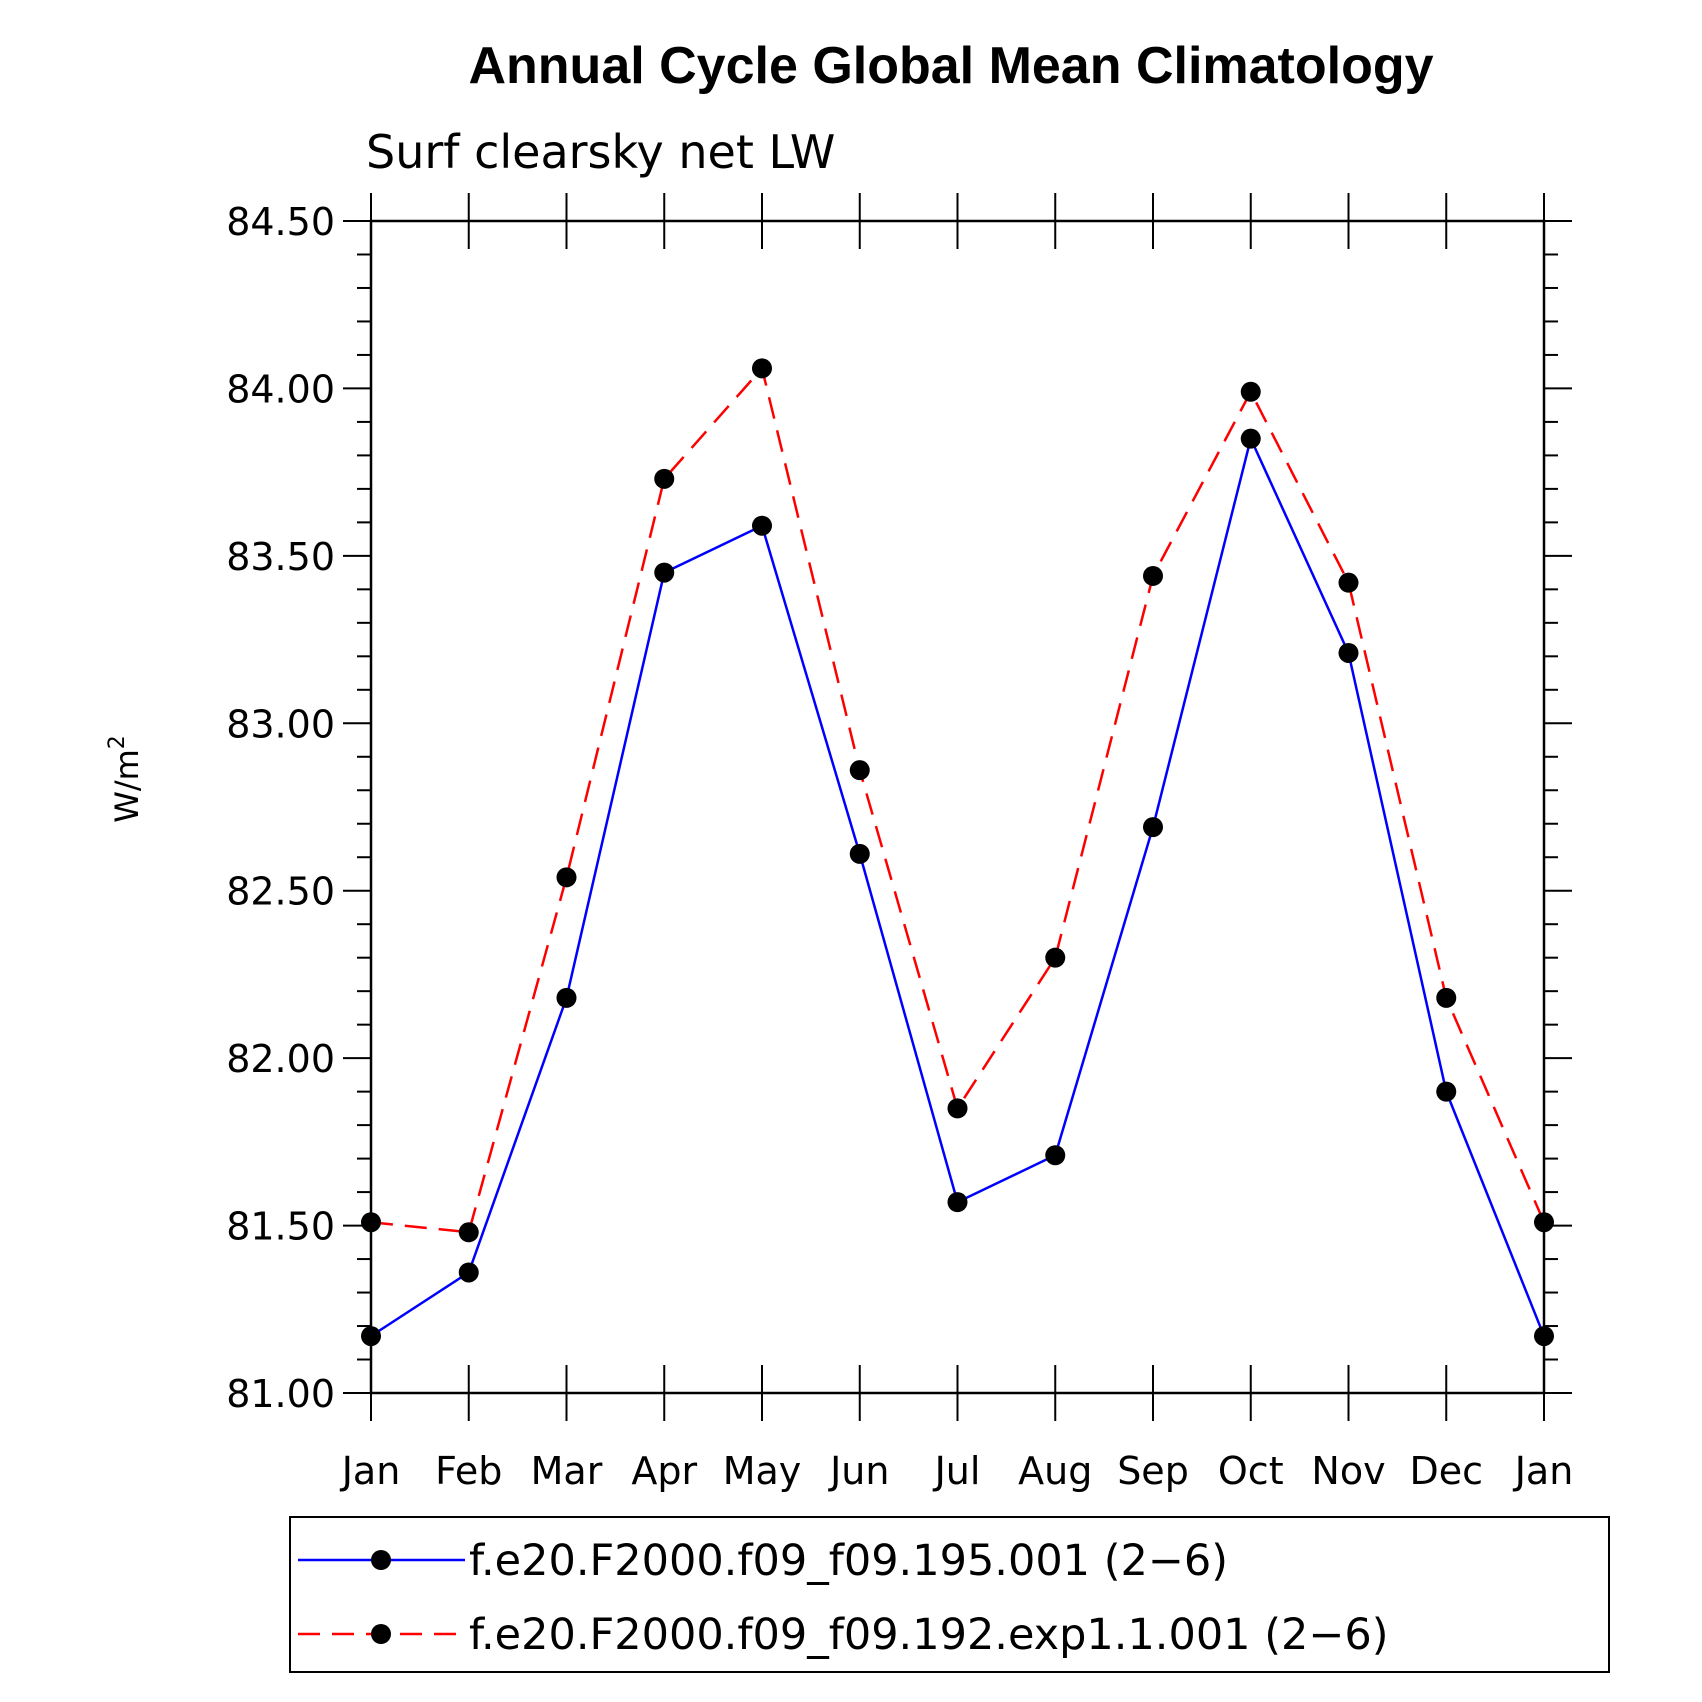  Describe the element at coordinates (664, 1471) in the screenshot. I see `x-tick-label: Apr` at that location.